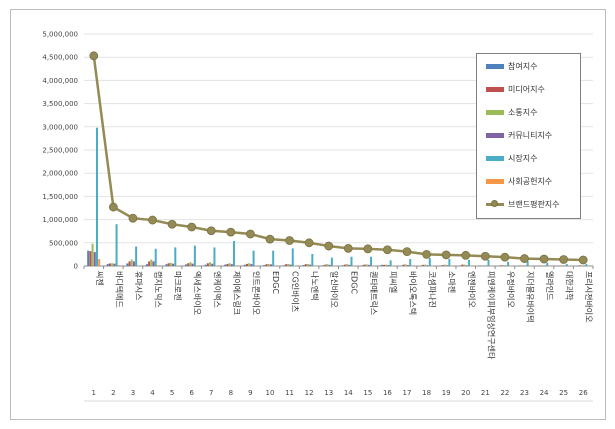 The image size is (615, 429). Describe the element at coordinates (526, 89) in the screenshot. I see `legend-label: 미디어지수` at that location.